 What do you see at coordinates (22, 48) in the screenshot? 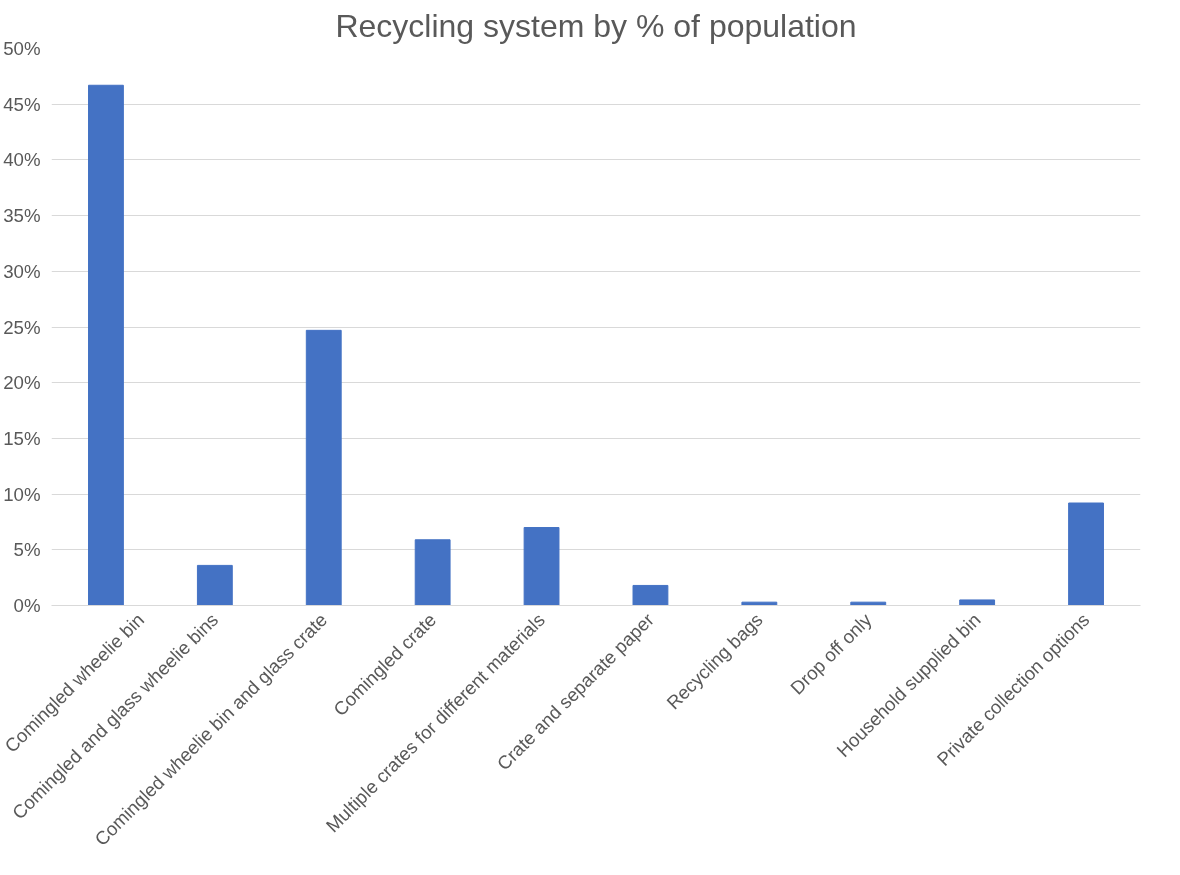
I see `y-tick-label: 50%` at bounding box center [22, 48].